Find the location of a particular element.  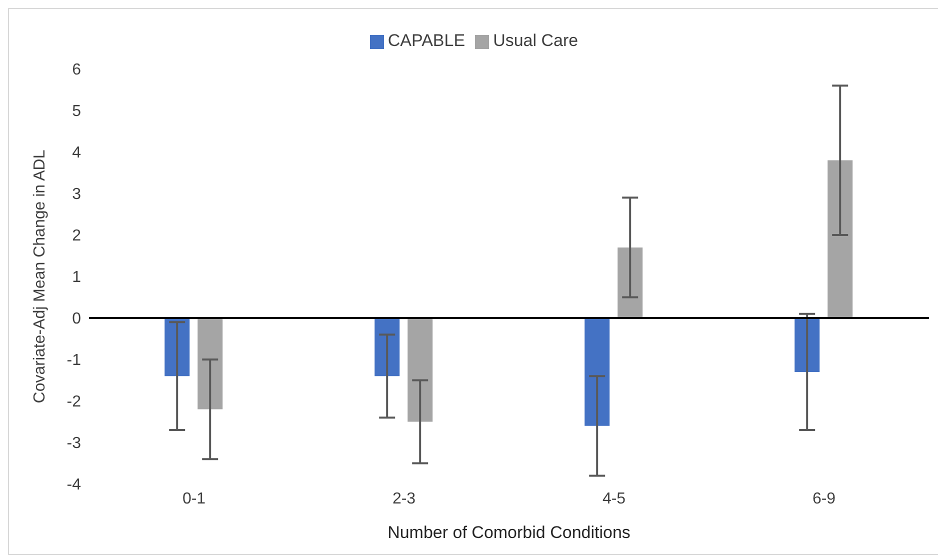

x-tick-label: 2-3 is located at coordinates (404, 499).